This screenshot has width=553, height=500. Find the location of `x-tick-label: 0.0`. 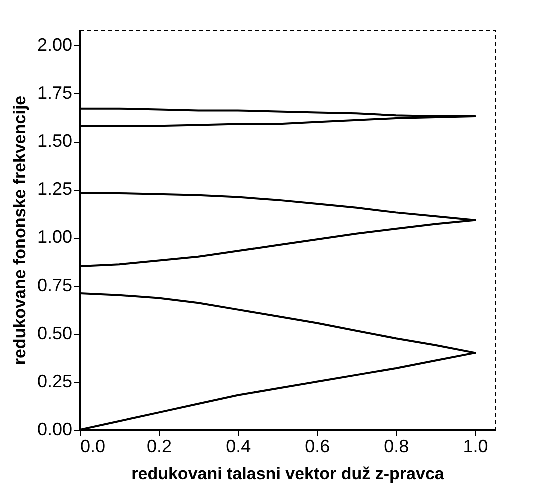

x-tick-label: 0.0 is located at coordinates (93, 446).